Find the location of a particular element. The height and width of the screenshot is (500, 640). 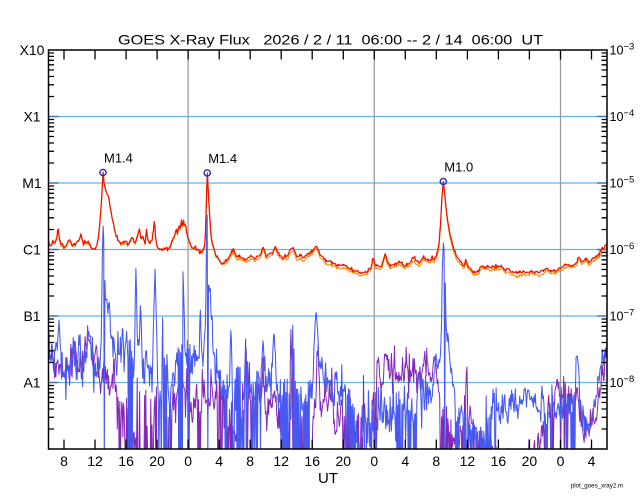

svg-text: X10 is located at coordinates (32, 50).